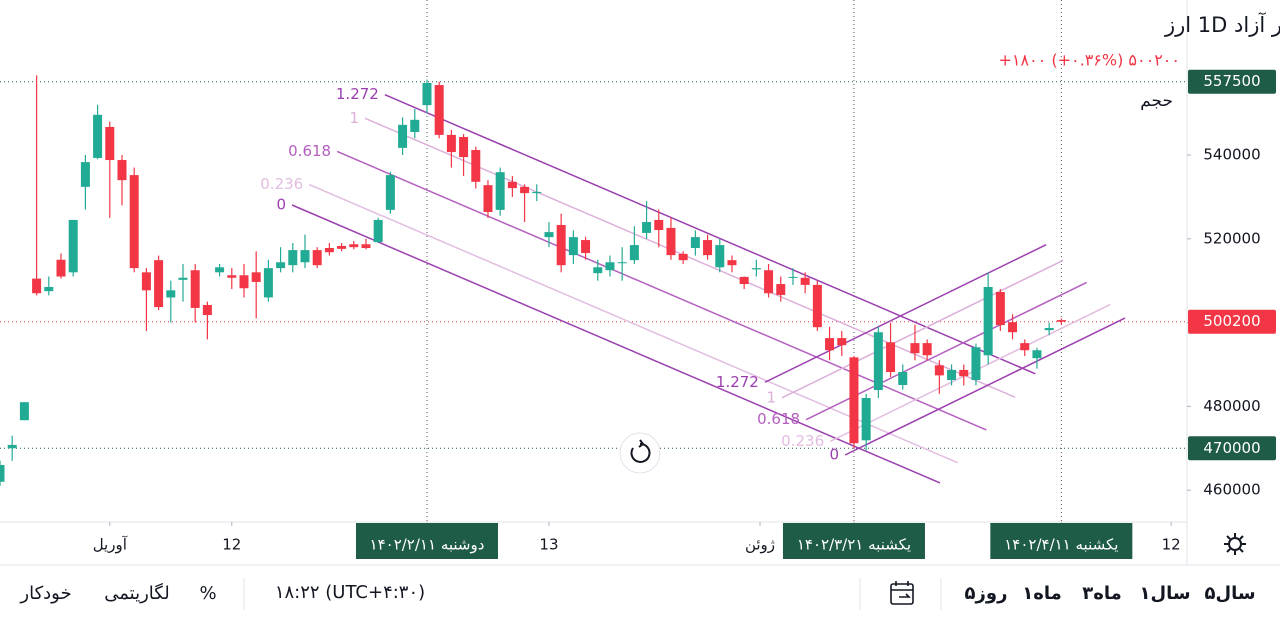 This screenshot has width=1280, height=623. Describe the element at coordinates (1231, 406) in the screenshot. I see `y-tick-label: 480000` at that location.